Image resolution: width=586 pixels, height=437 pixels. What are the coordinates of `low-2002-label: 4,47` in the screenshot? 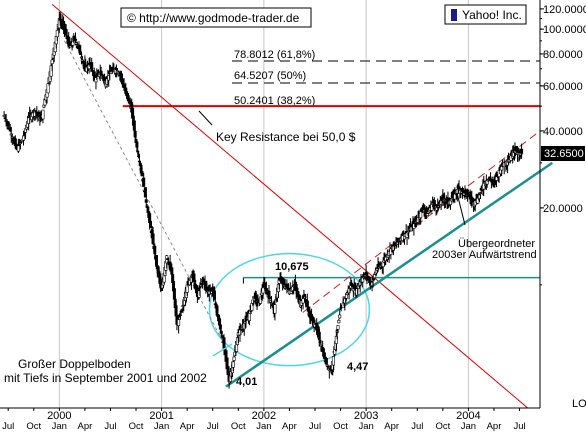 It's located at (357, 367).